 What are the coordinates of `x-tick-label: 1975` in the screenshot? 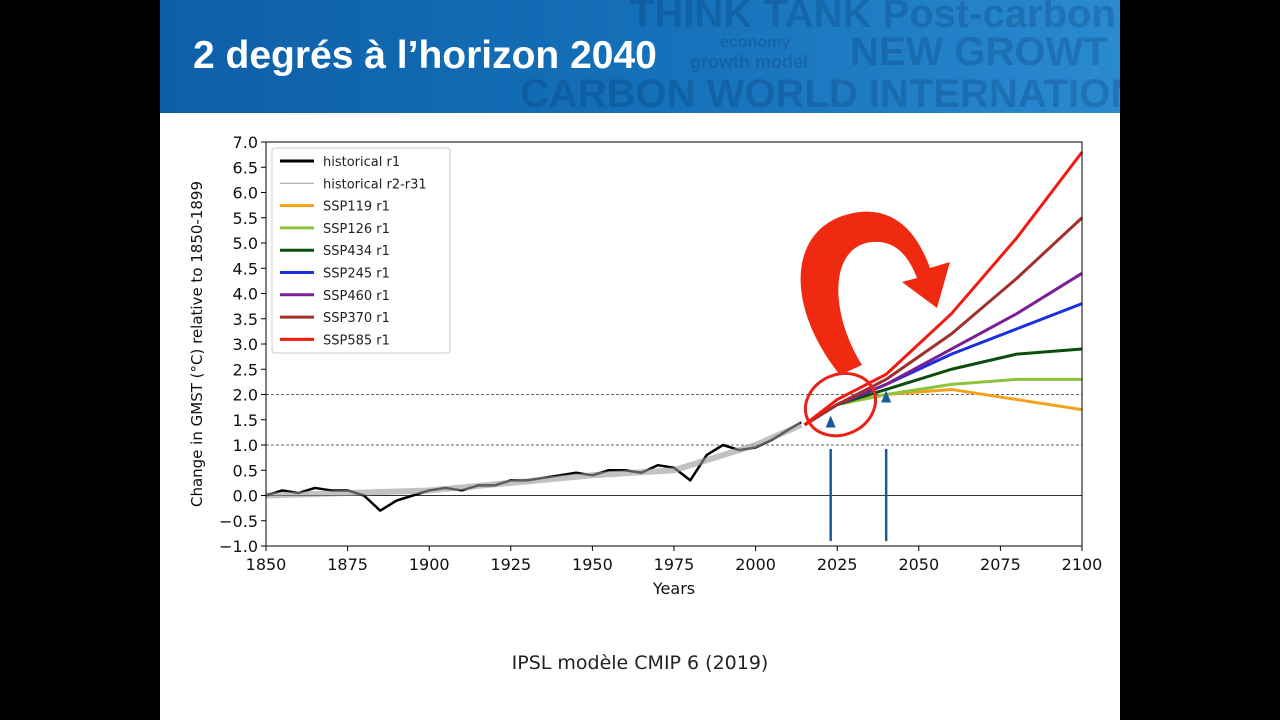 It's located at (674, 564).